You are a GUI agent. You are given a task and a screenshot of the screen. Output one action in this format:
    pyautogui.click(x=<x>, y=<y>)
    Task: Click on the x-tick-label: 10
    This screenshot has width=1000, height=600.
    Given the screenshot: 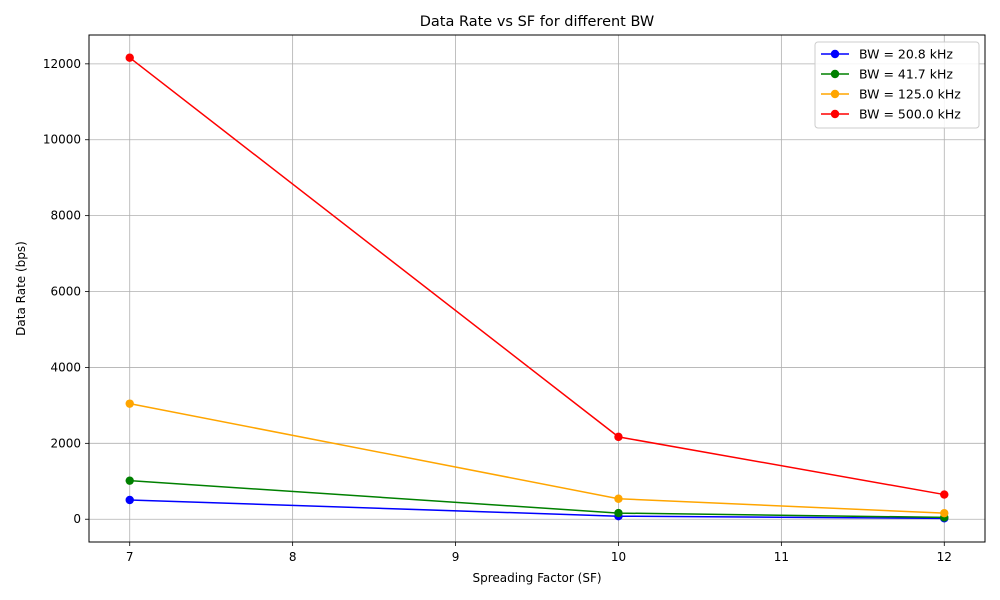 What is the action you would take?
    pyautogui.click(x=618, y=557)
    